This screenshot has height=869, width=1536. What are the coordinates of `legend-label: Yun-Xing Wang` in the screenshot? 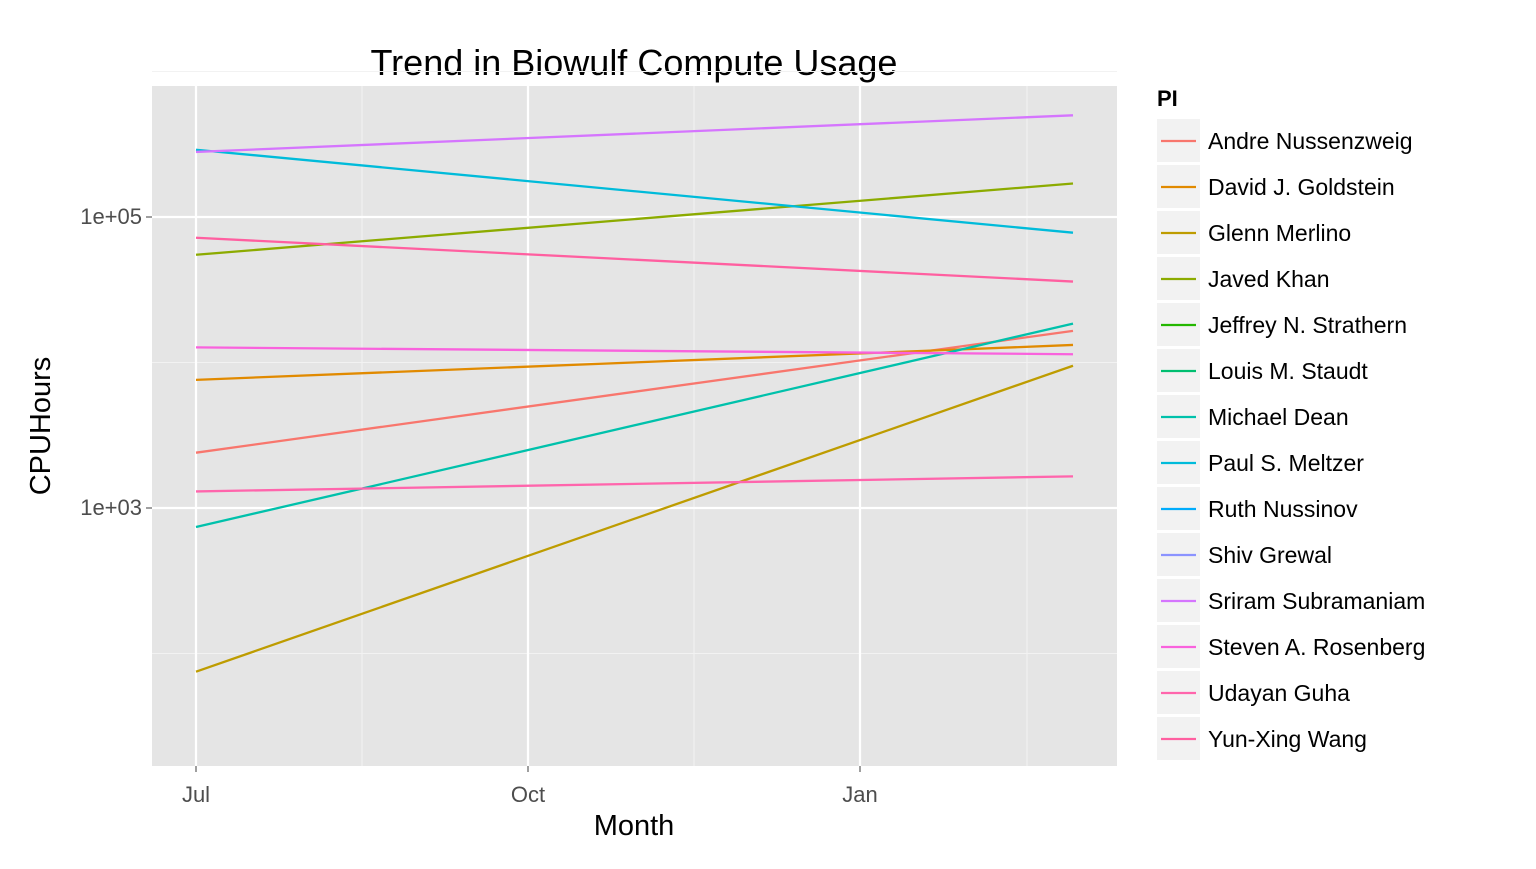 It's located at (1287, 739).